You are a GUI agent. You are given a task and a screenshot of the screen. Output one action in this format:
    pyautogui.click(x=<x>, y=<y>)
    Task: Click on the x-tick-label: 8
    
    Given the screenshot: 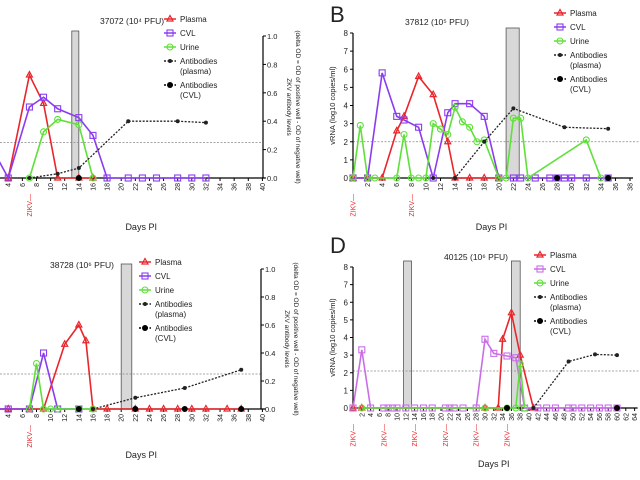 What is the action you would take?
    pyautogui.click(x=389, y=415)
    